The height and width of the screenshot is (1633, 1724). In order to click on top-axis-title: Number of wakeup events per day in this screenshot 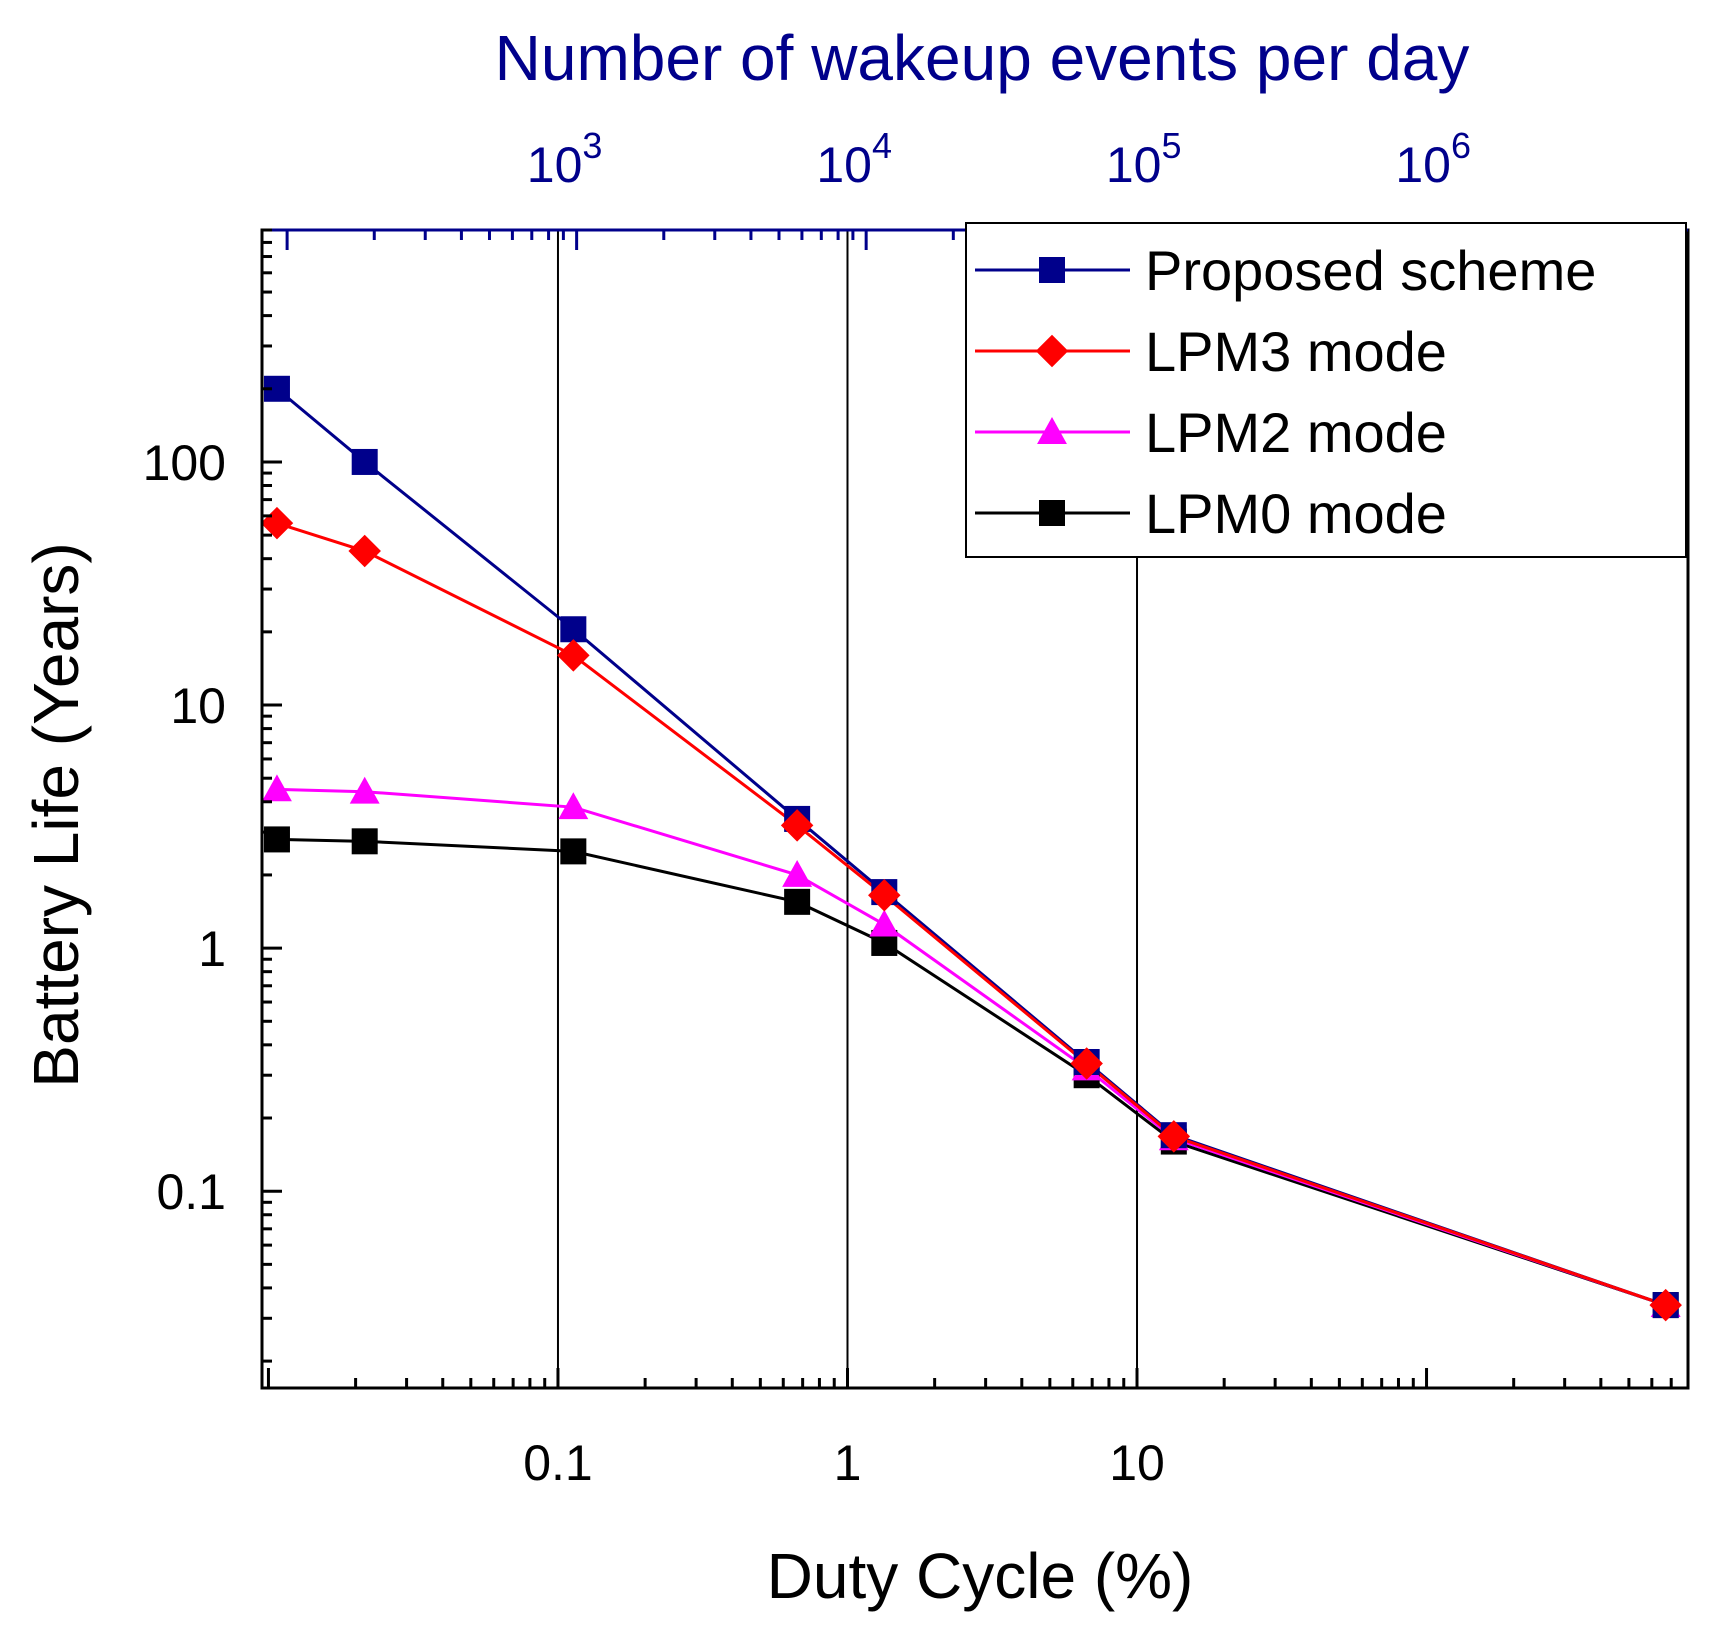, I will do `click(982, 58)`.